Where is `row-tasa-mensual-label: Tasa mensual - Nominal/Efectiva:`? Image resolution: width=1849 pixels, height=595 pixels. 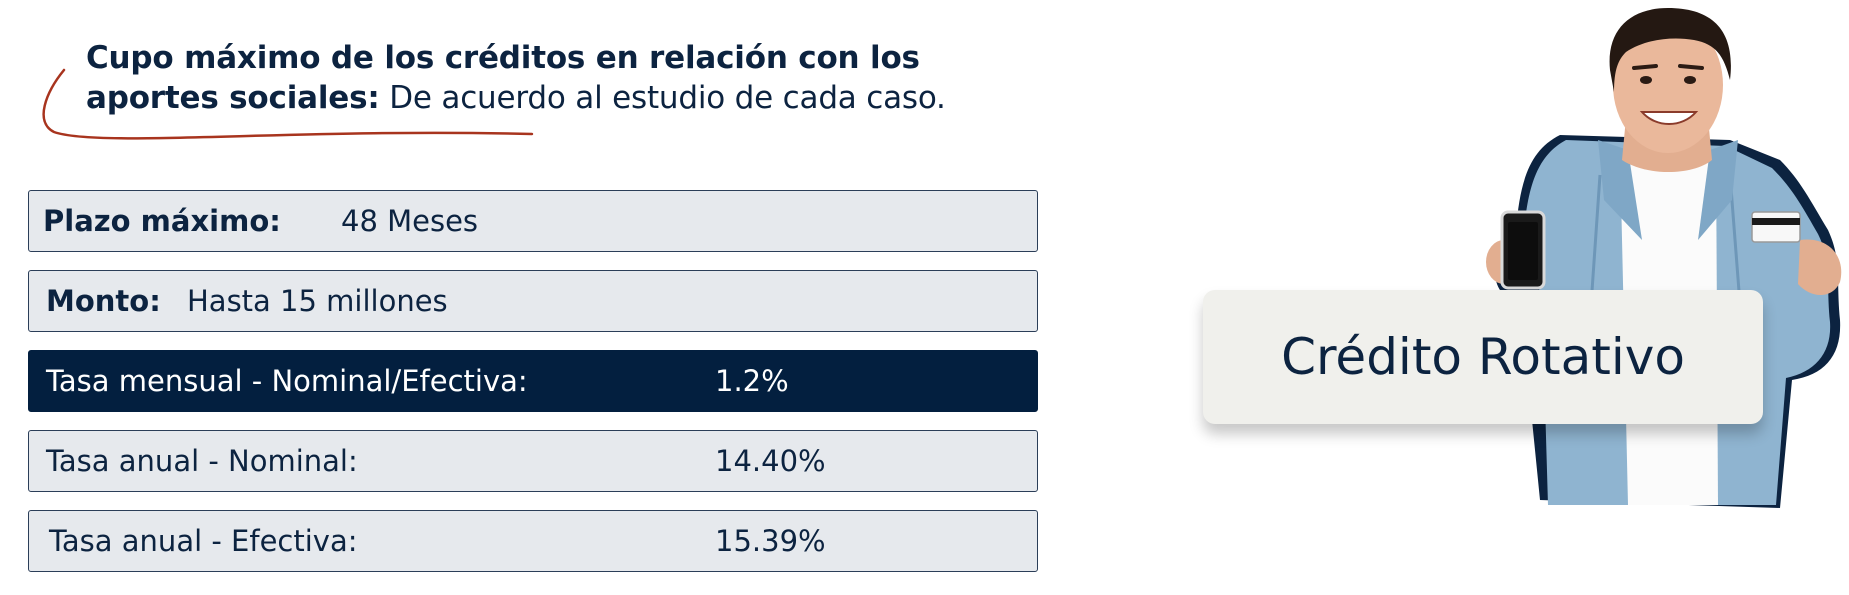 row-tasa-mensual-label: Tasa mensual - Nominal/Efectiva: is located at coordinates (287, 381).